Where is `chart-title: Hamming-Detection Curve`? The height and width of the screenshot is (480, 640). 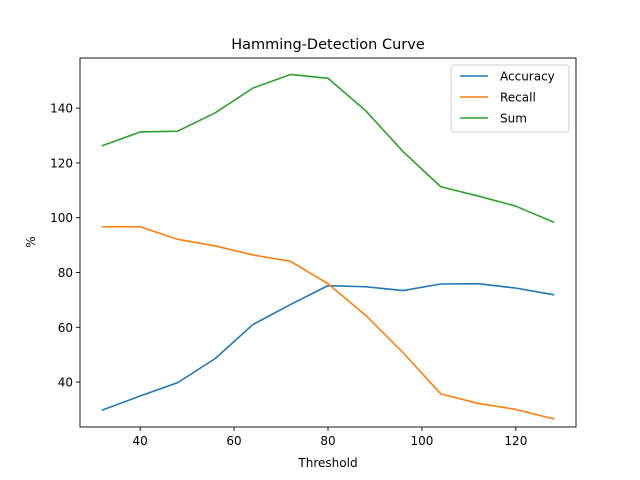 chart-title: Hamming-Detection Curve is located at coordinates (328, 45).